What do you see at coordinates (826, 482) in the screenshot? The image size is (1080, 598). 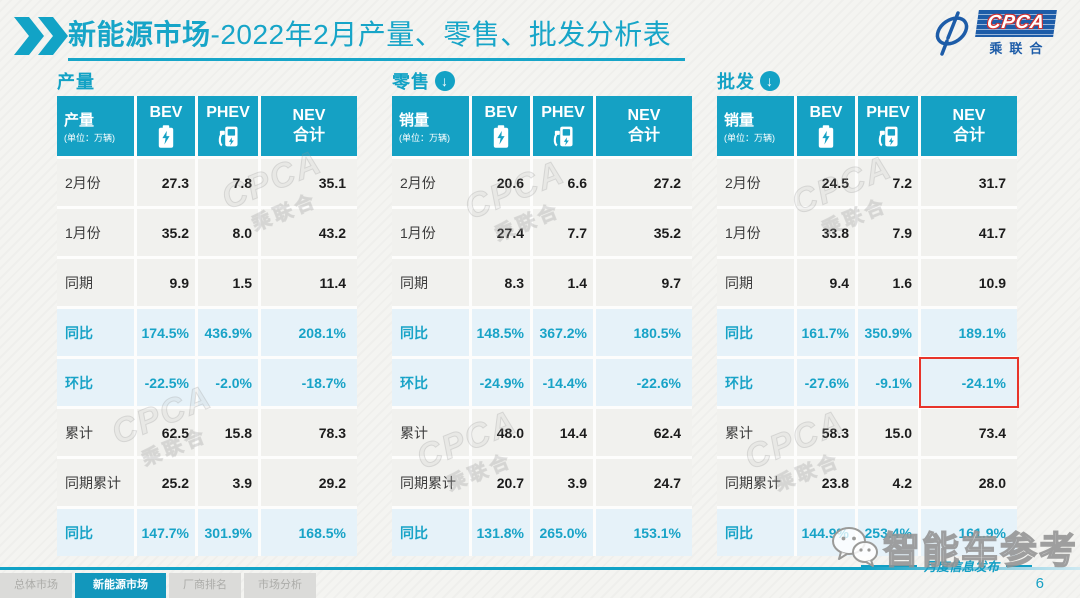 I see `value-cell: 23.8` at bounding box center [826, 482].